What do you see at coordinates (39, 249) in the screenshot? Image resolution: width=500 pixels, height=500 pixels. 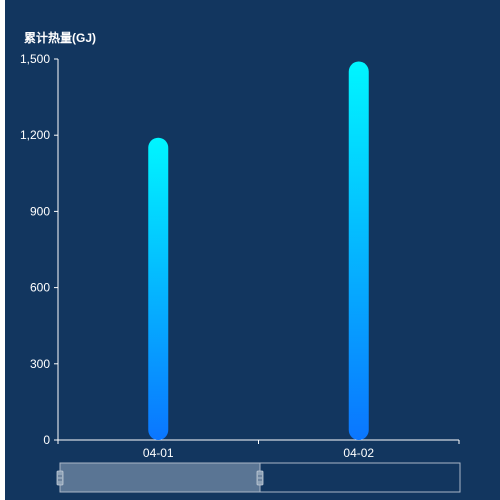 I see `y-ticks: 0 300 600 900 1,200 1,500` at bounding box center [39, 249].